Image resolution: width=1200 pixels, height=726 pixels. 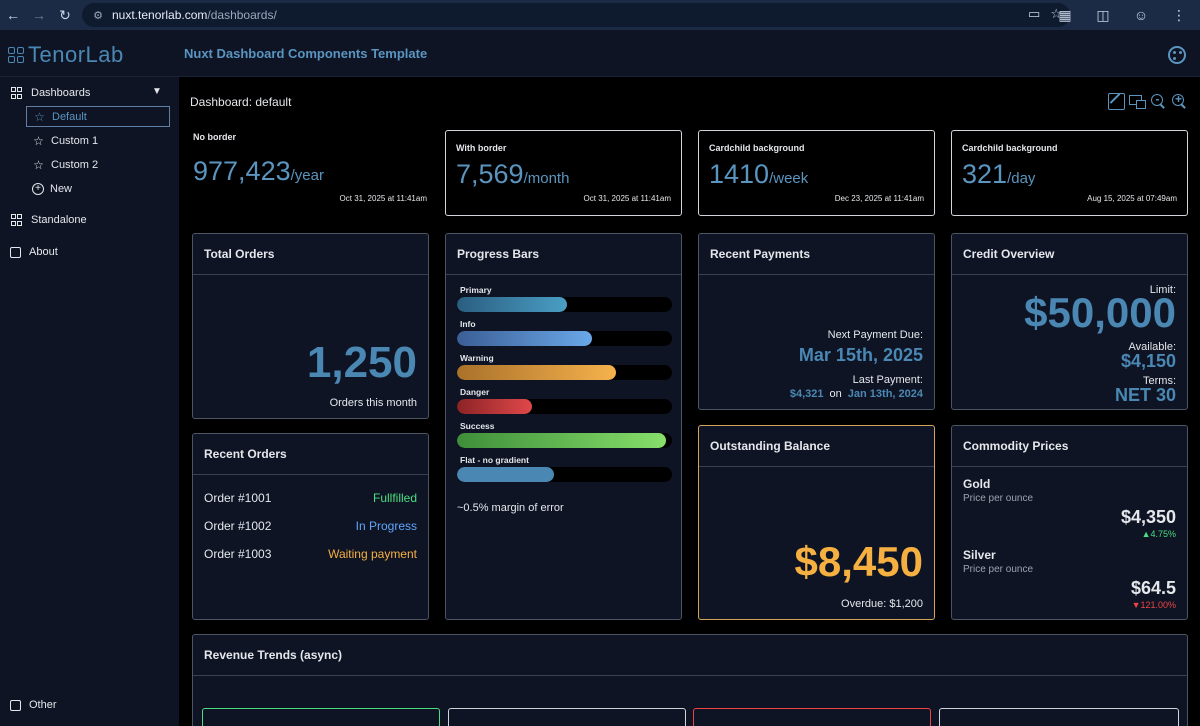 What do you see at coordinates (1137, 101) in the screenshot?
I see `devices-icon` at bounding box center [1137, 101].